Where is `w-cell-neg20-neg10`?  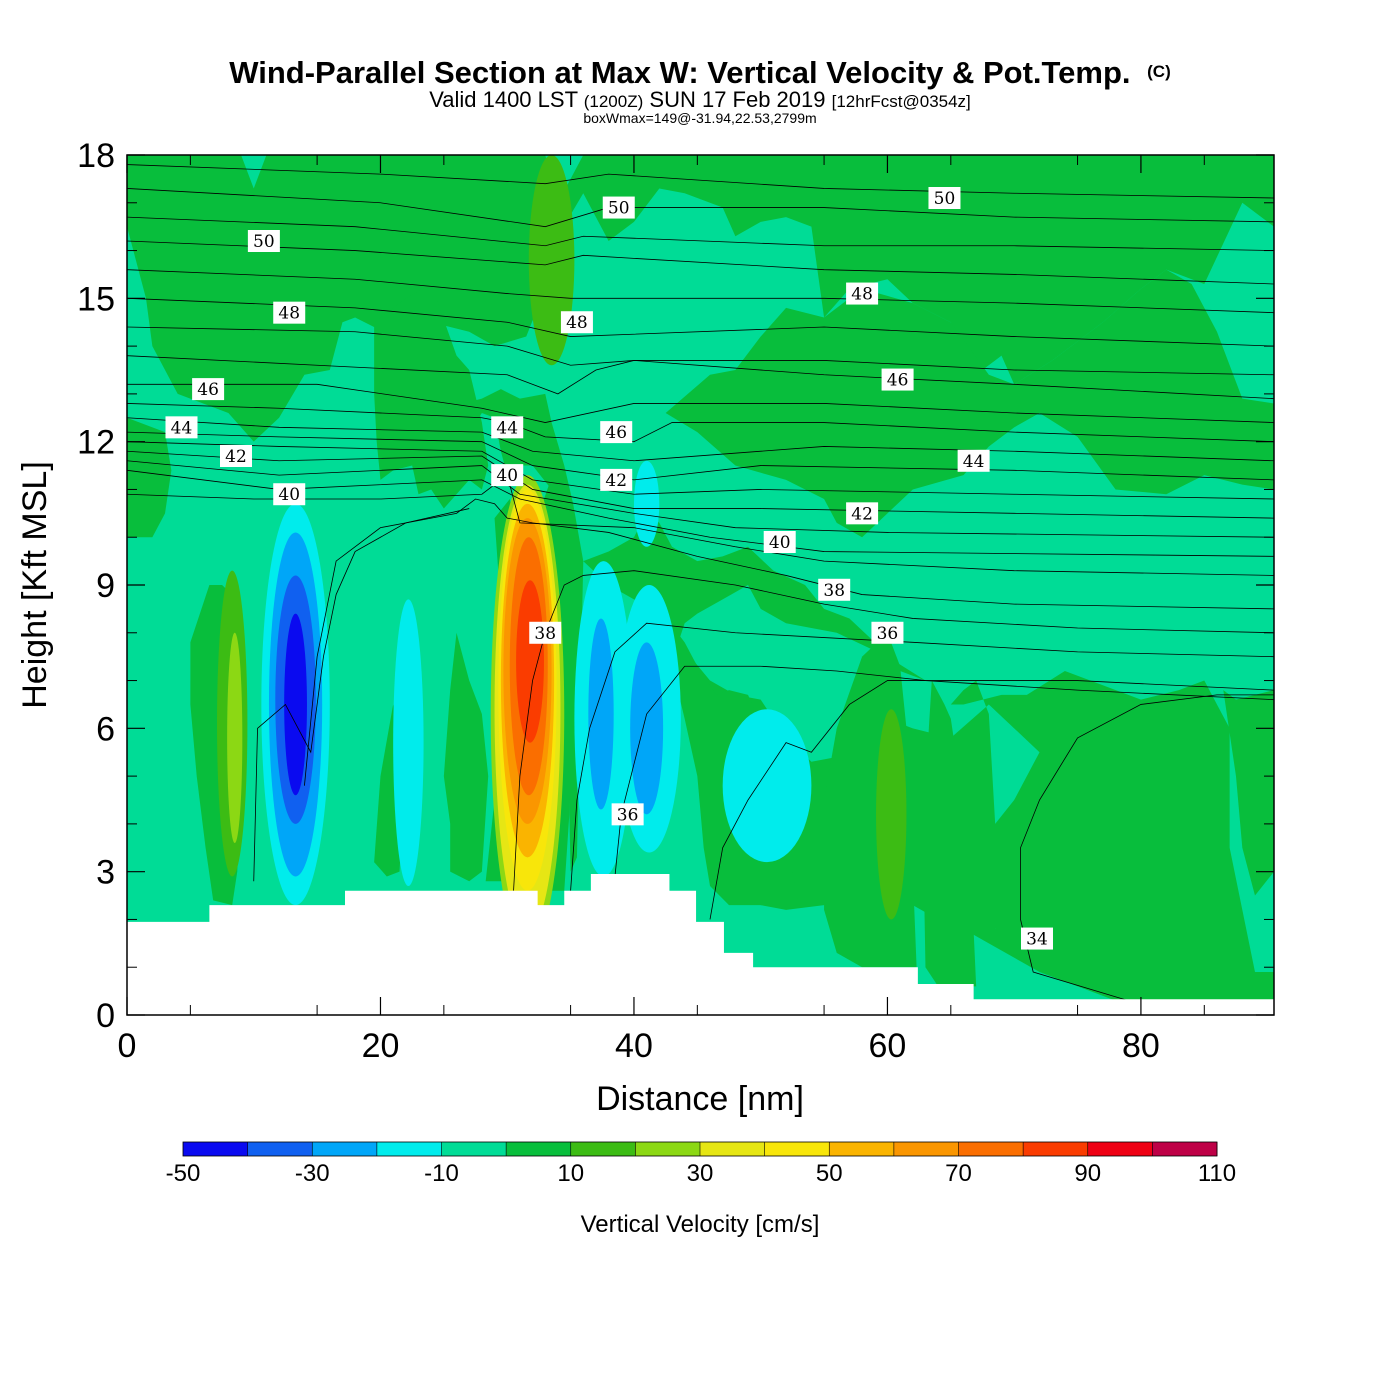 w-cell-neg20-neg10 is located at coordinates (646, 503).